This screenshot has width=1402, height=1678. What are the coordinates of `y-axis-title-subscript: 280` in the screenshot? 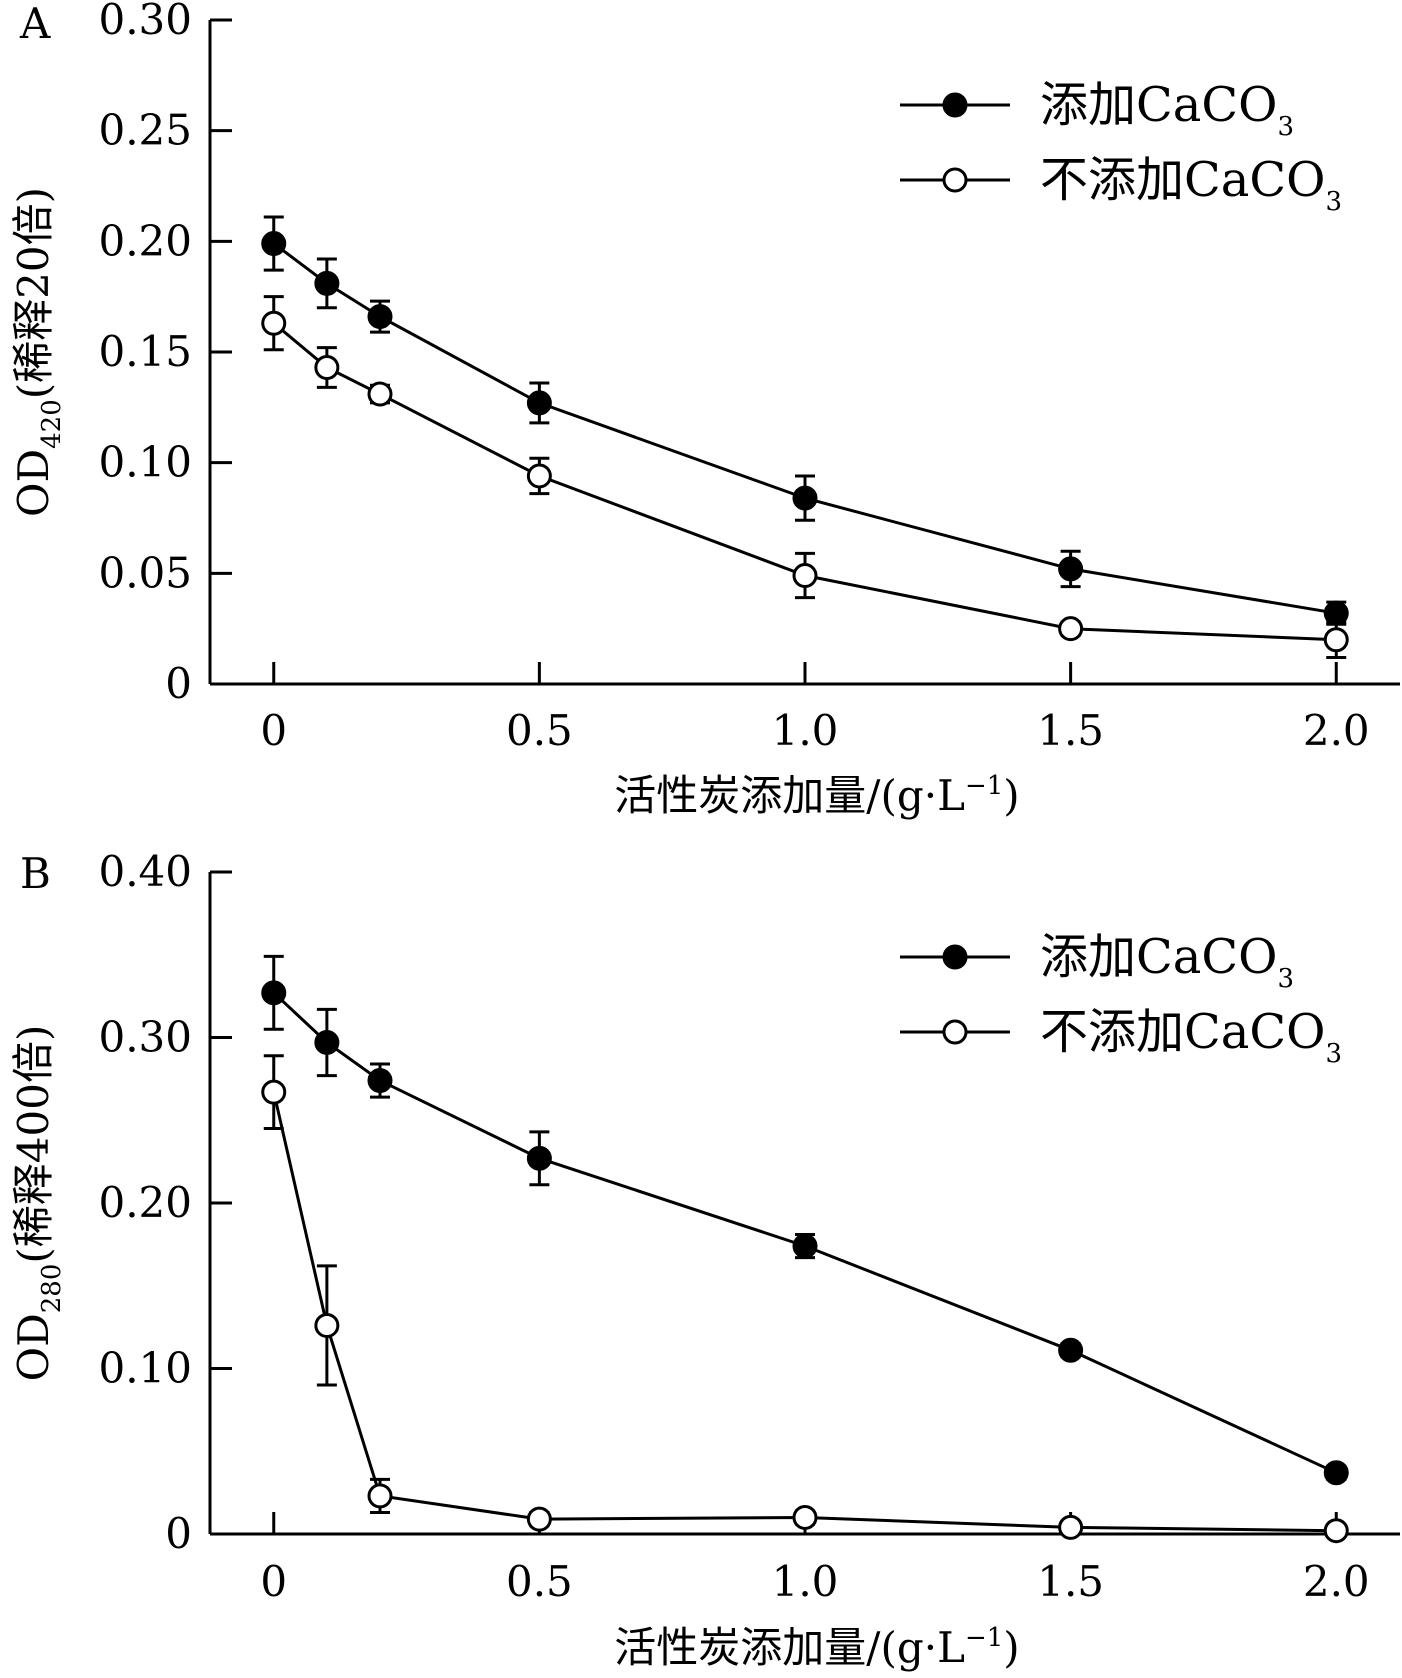 It's located at (52, 1289).